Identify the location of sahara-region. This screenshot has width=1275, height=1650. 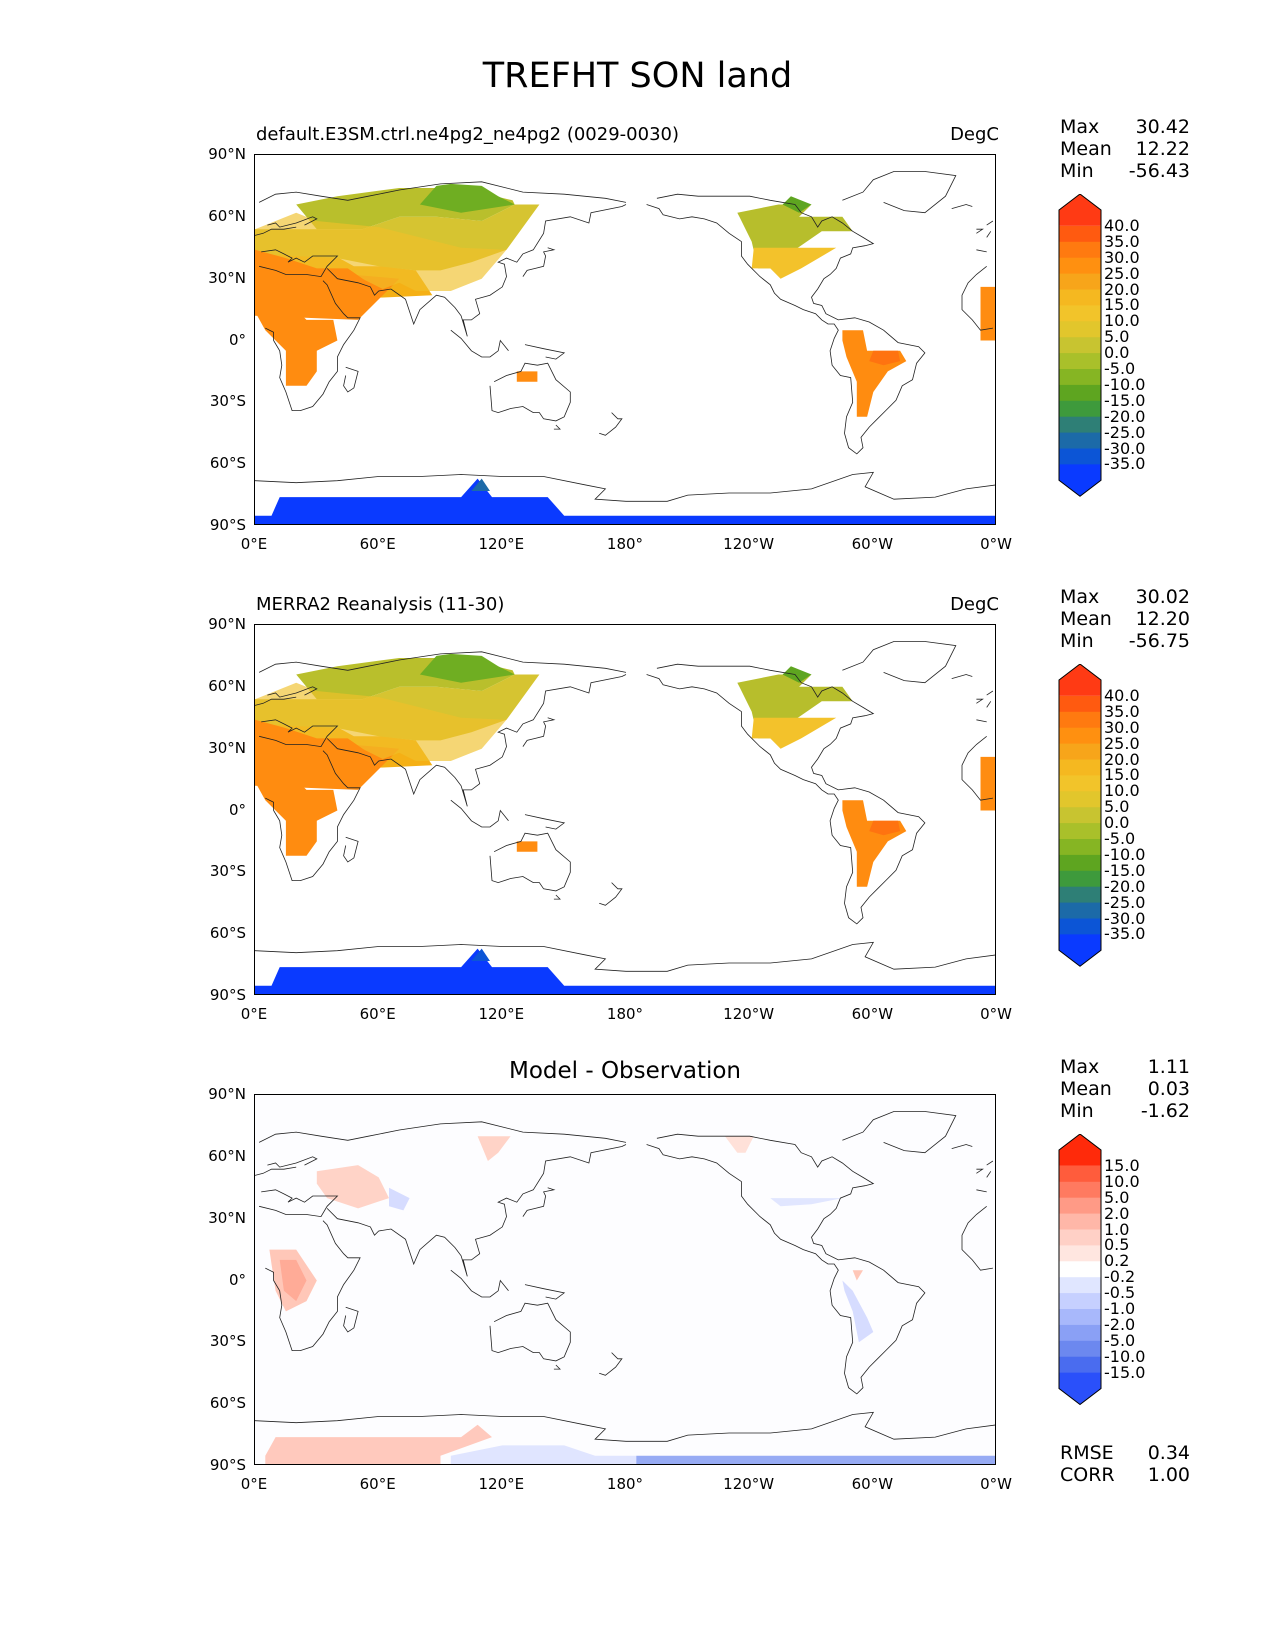
(317, 744).